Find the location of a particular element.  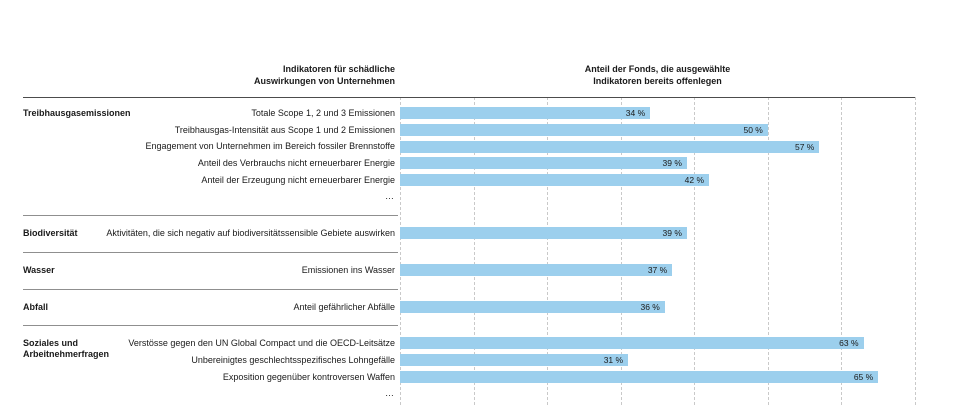

indicator-label: Emissionen ins Wasser is located at coordinates (348, 269).